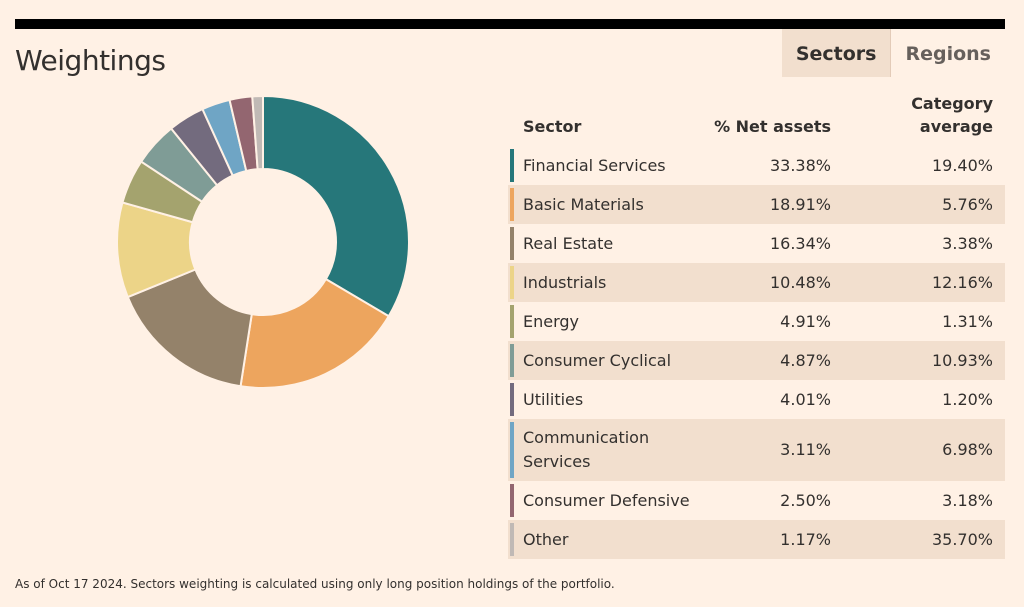 The width and height of the screenshot is (1024, 607). I want to click on table-row: Industrials 10.48% 12.16%, so click(756, 282).